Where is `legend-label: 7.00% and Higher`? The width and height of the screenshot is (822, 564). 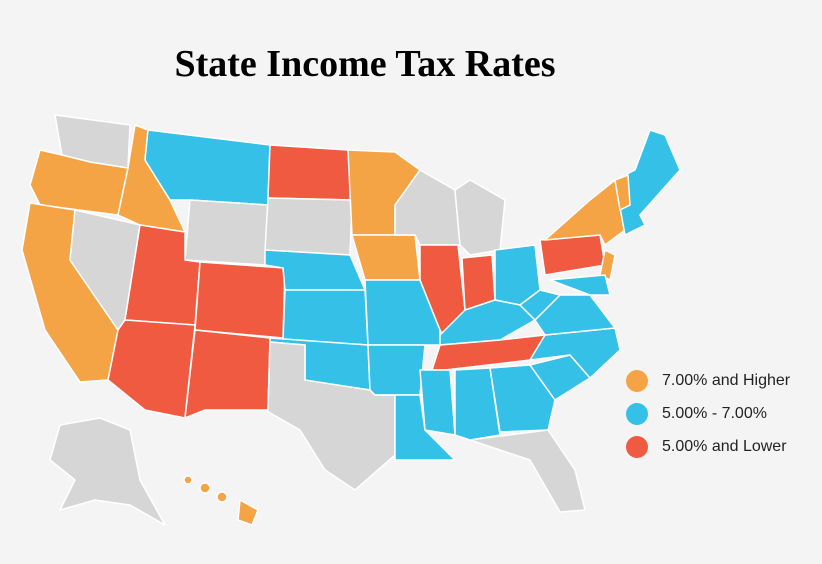
legend-label: 7.00% and Higher is located at coordinates (726, 380).